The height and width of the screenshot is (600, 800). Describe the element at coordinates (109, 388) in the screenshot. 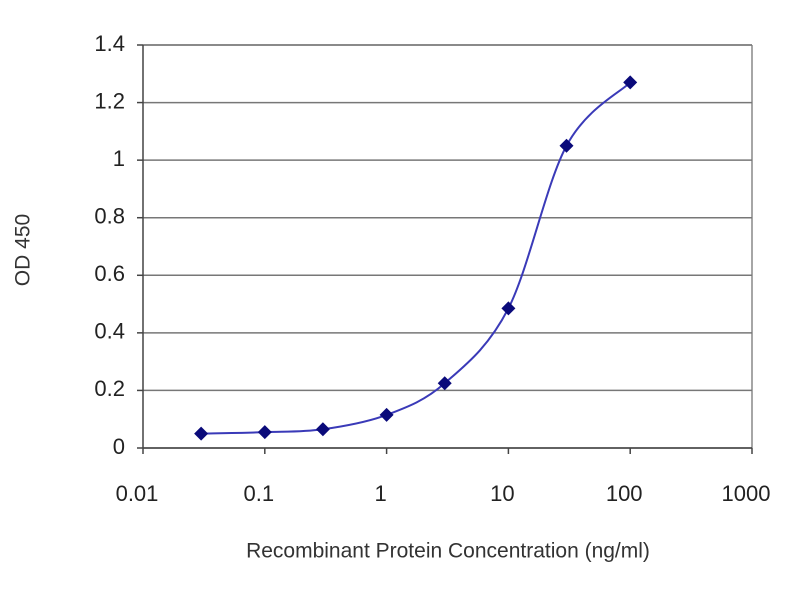

I see `y-tick-label: 0.2` at that location.